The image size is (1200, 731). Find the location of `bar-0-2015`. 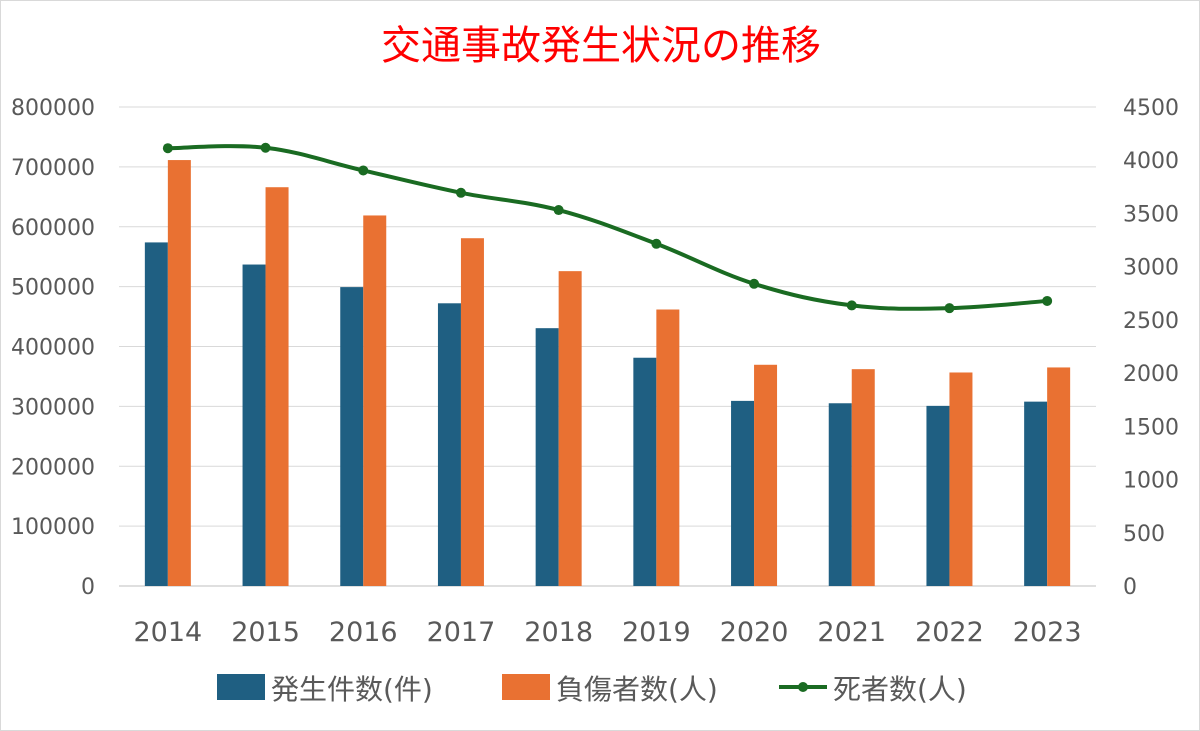

bar-0-2015 is located at coordinates (254, 425).